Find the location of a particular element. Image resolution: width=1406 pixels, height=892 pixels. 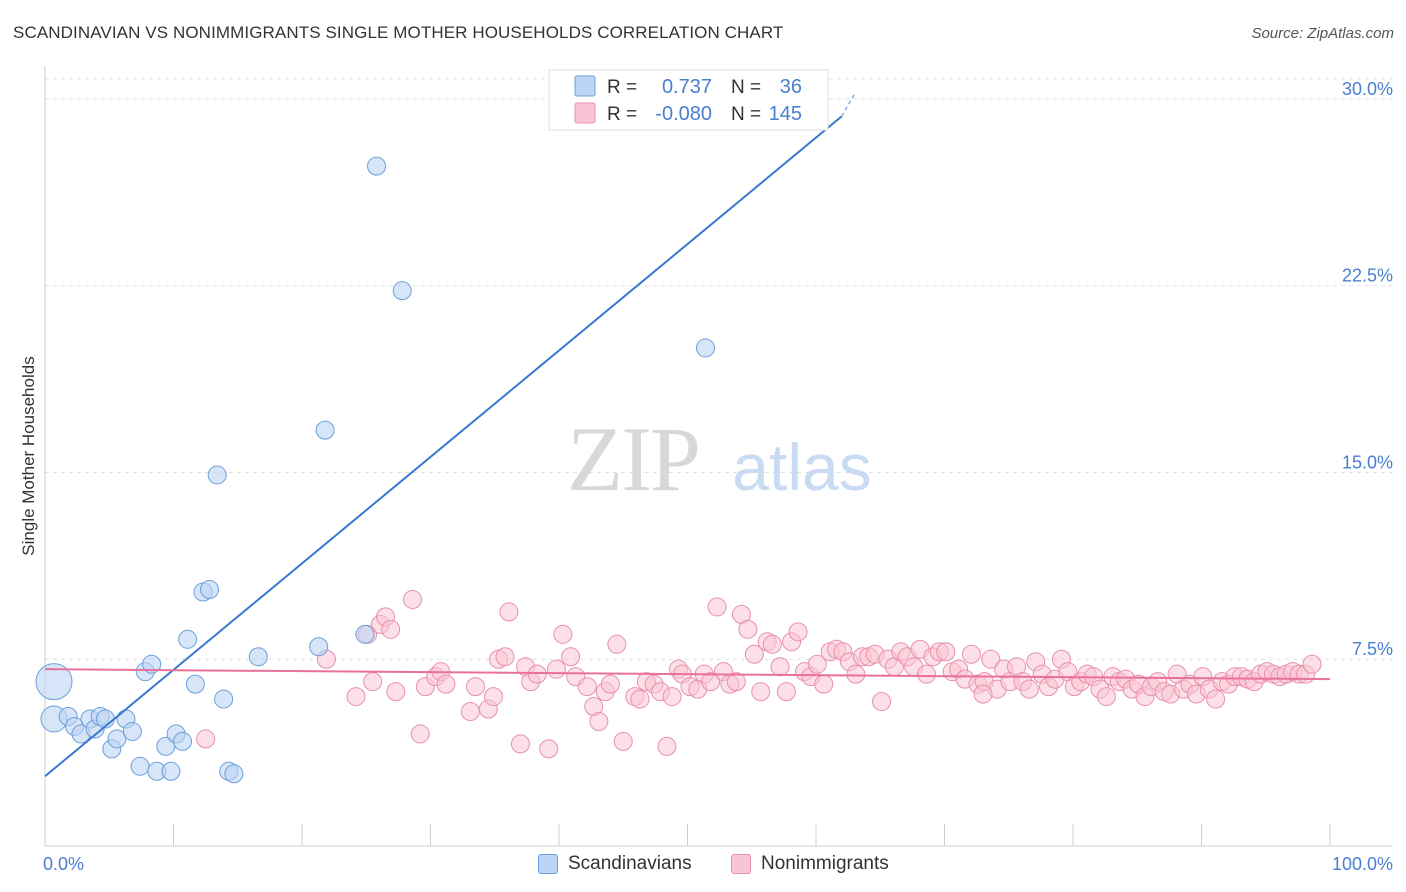

watermark: ZIP atlas is located at coordinates (719, 459).